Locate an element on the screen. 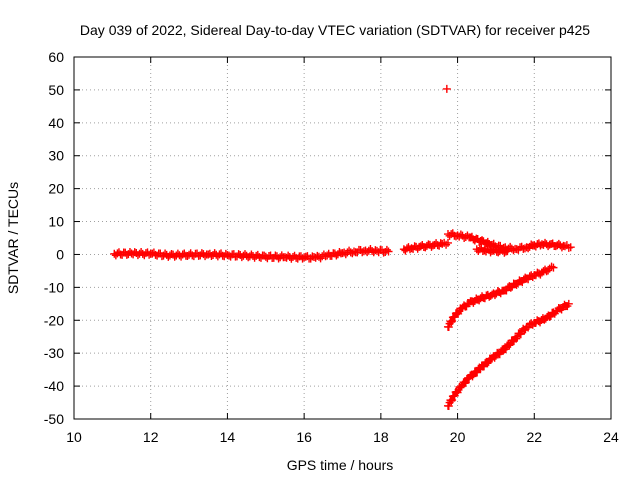 This screenshot has width=640, height=480. series-middle-branch is located at coordinates (500, 297).